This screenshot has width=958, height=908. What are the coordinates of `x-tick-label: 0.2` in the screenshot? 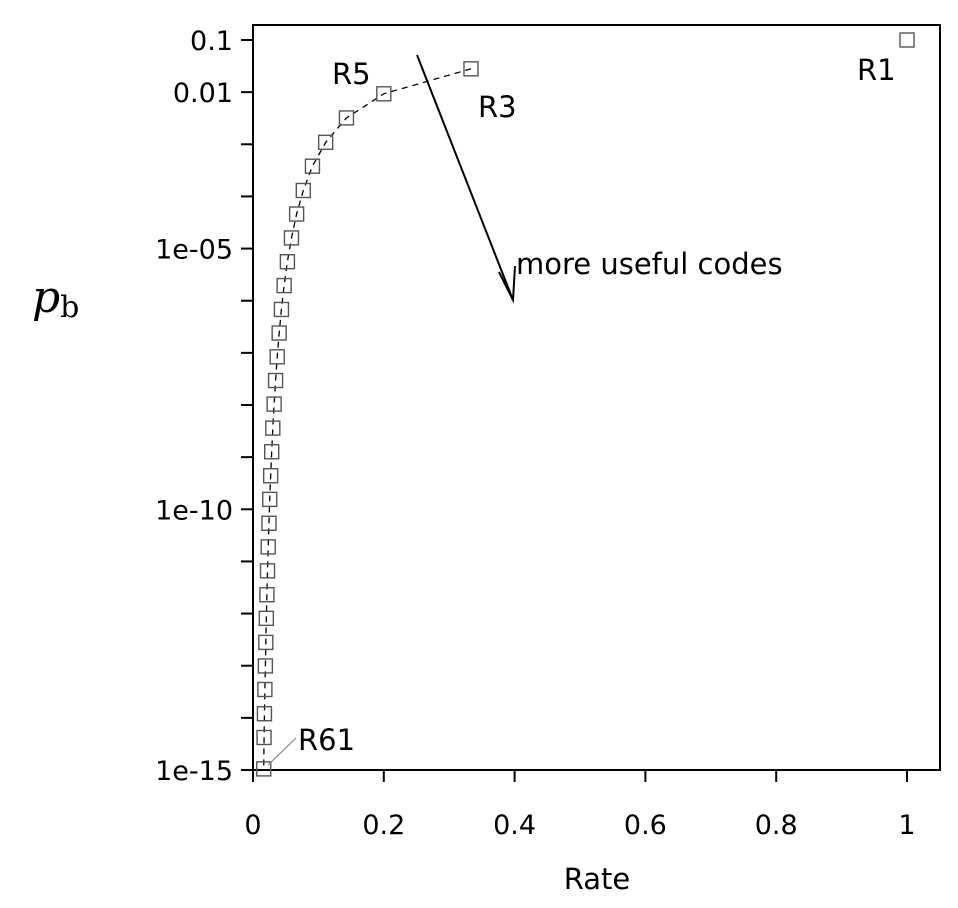 It's located at (383, 825).